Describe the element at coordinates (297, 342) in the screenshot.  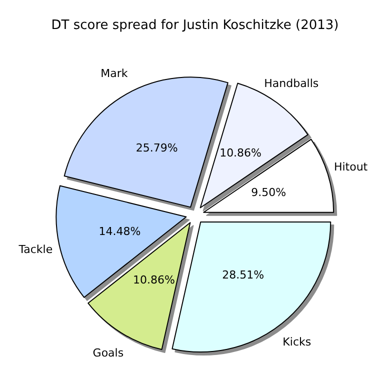
I see `slice-label: Kicks` at that location.